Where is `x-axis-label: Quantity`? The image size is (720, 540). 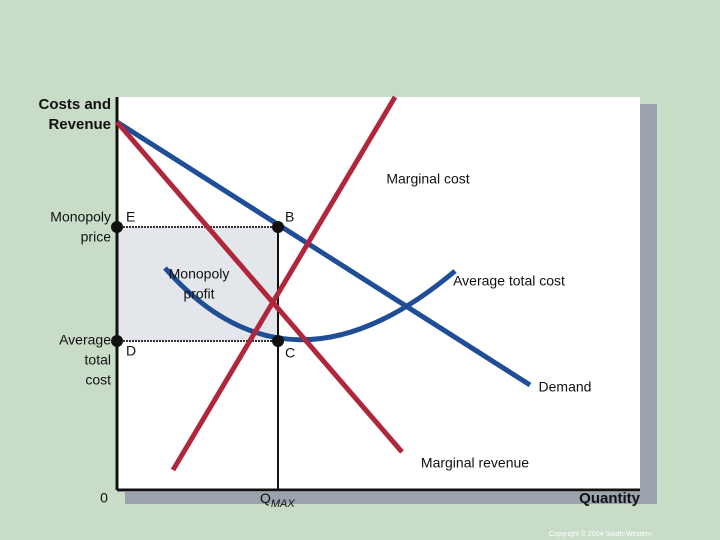 x-axis-label: Quantity is located at coordinates (609, 498).